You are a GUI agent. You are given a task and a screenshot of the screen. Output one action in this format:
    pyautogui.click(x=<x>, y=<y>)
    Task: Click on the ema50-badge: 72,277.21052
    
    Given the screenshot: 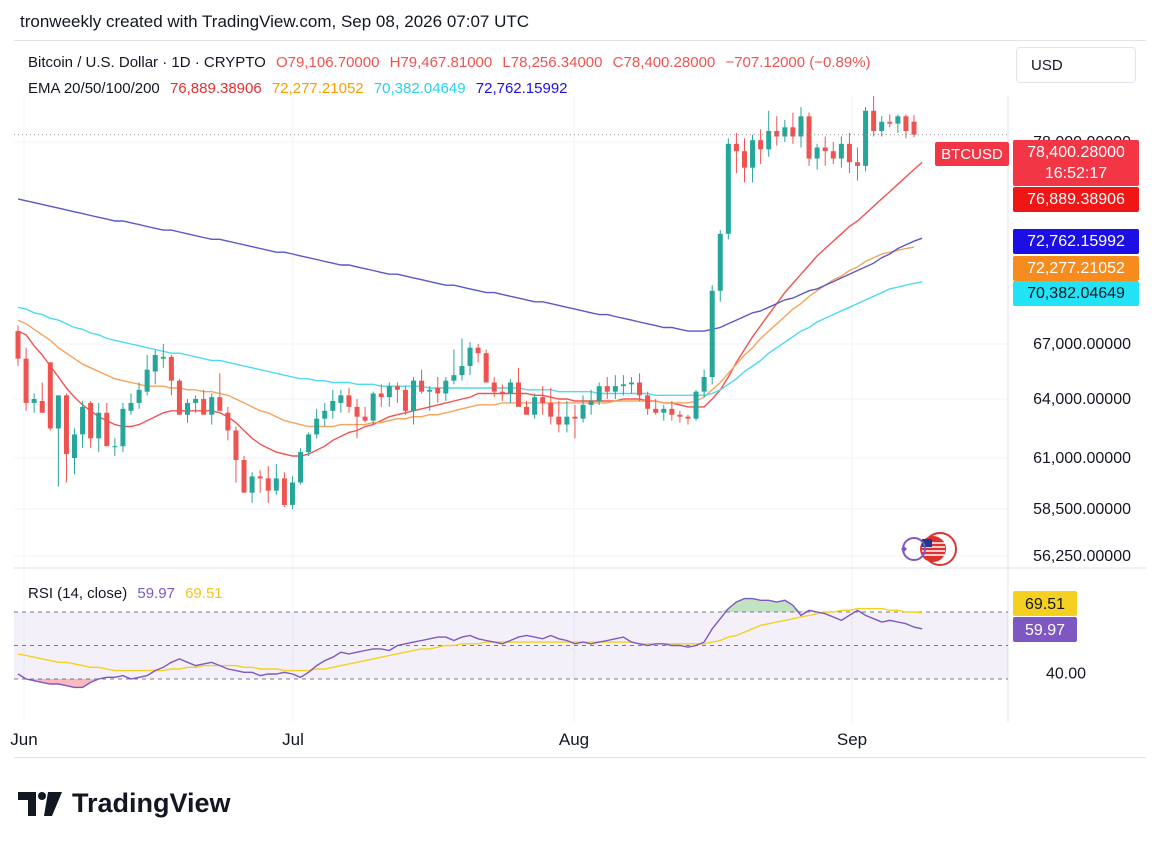 What is the action you would take?
    pyautogui.click(x=1076, y=268)
    